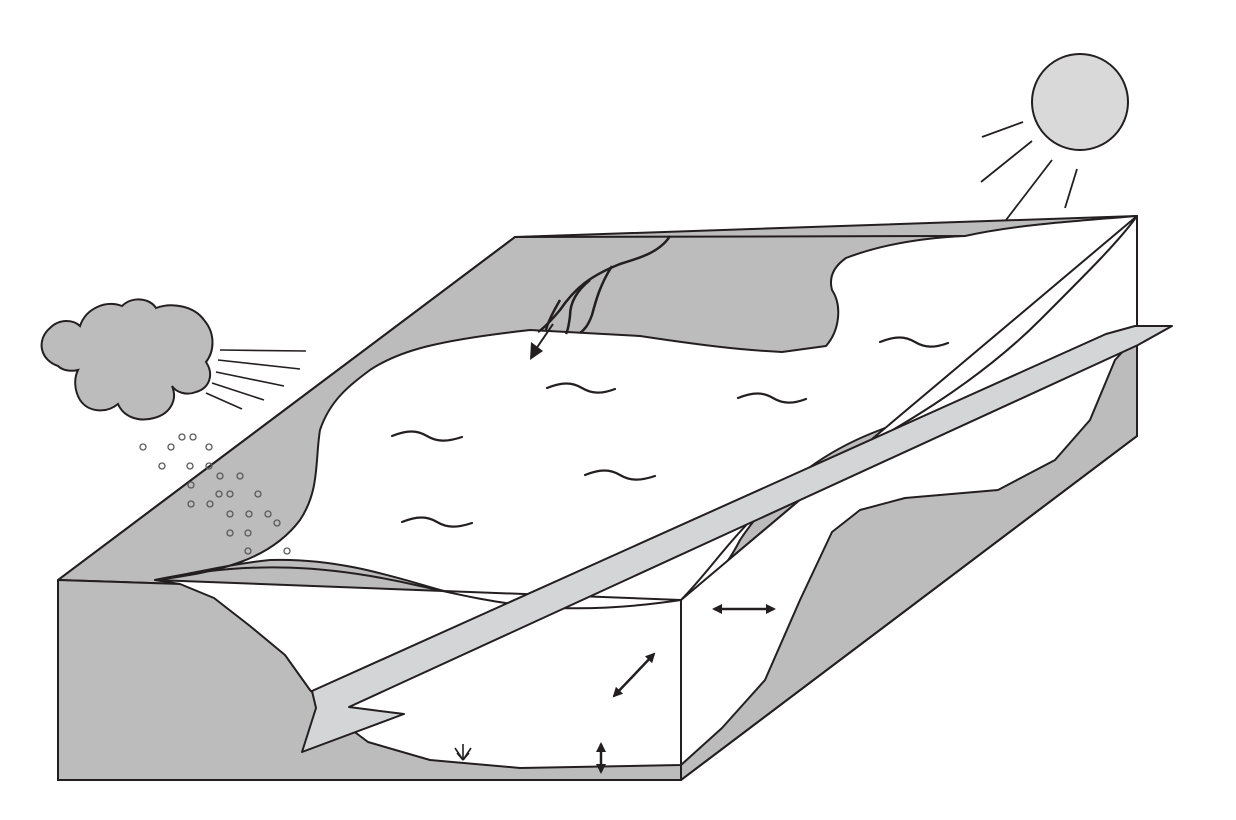 The image size is (1236, 820). Describe the element at coordinates (127, 359) in the screenshot. I see `cloud-icon` at that location.